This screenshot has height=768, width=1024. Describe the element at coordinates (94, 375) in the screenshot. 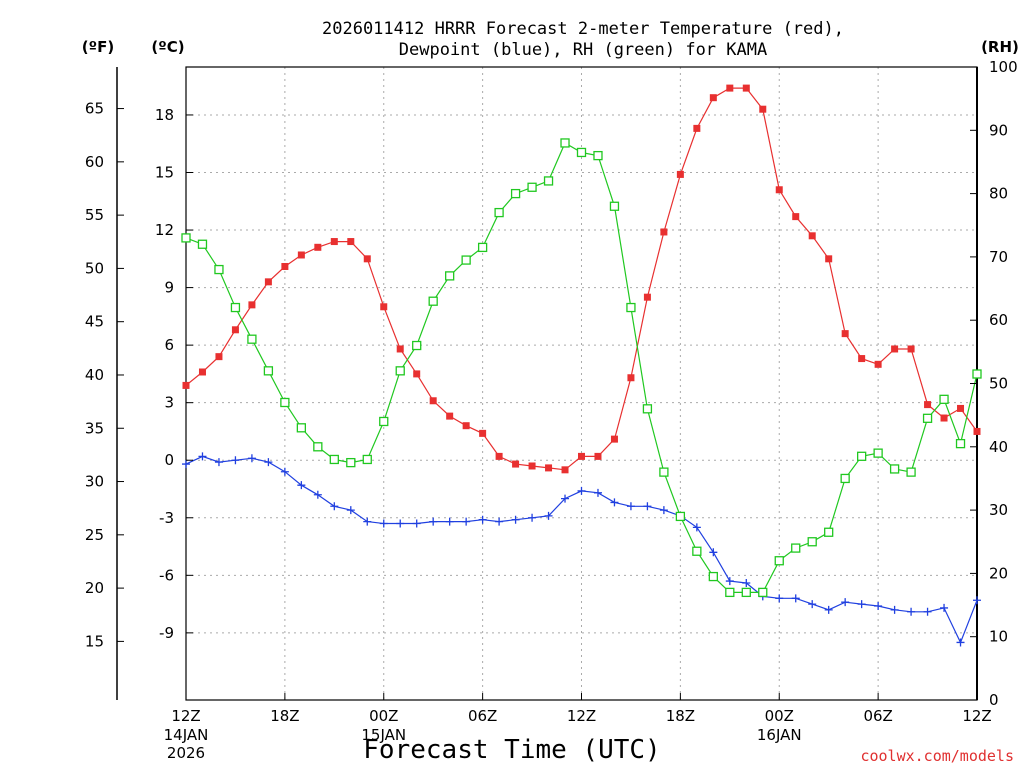

I see `fahrenheit-tick-label: 40` at that location.